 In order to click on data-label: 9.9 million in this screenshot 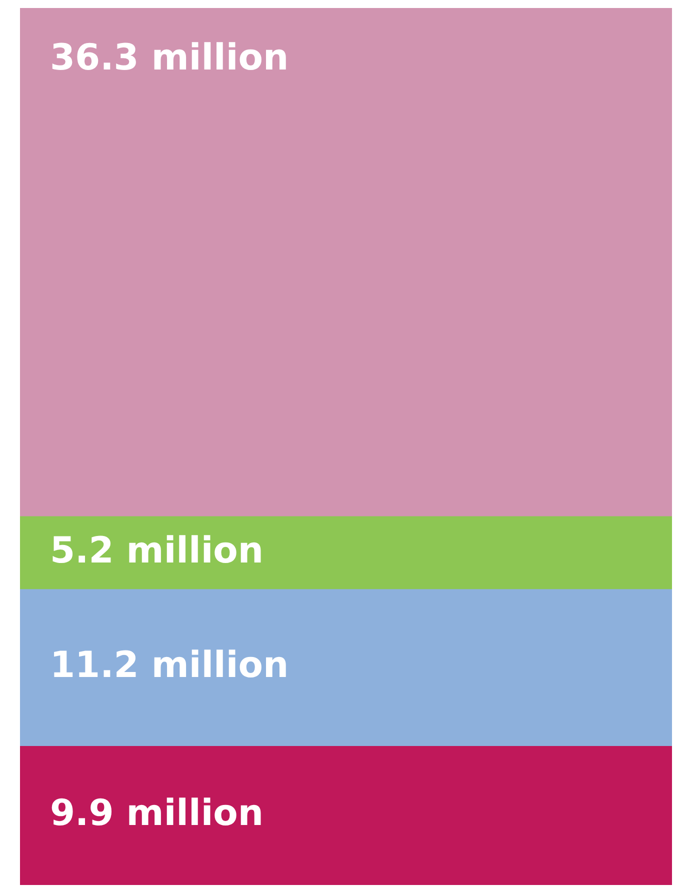, I will do `click(157, 813)`.